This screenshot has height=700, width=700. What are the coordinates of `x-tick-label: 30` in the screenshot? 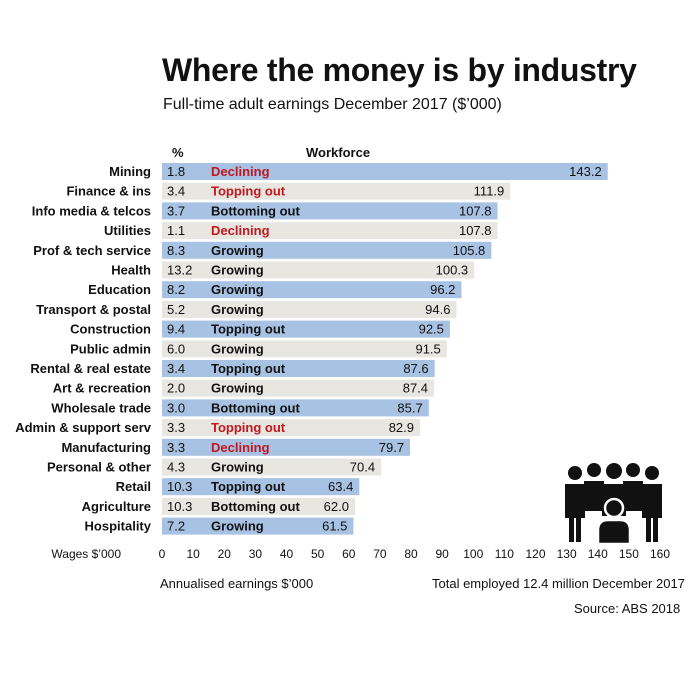 It's located at (256, 554).